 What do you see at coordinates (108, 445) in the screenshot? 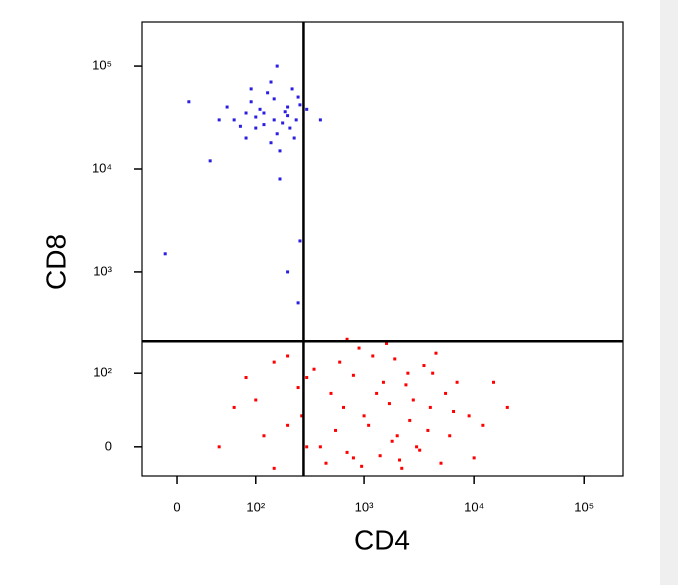
I see `y-tick-label: 0` at bounding box center [108, 445].